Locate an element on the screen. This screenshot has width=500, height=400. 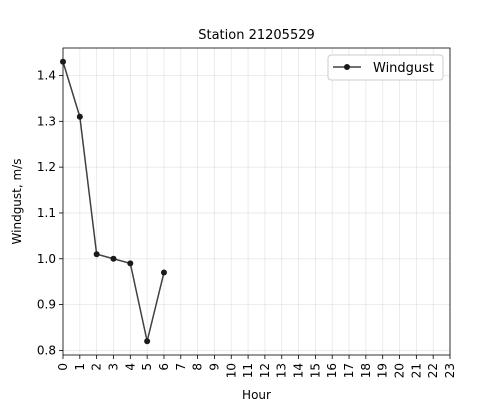
legend: Windgust is located at coordinates (385, 67).